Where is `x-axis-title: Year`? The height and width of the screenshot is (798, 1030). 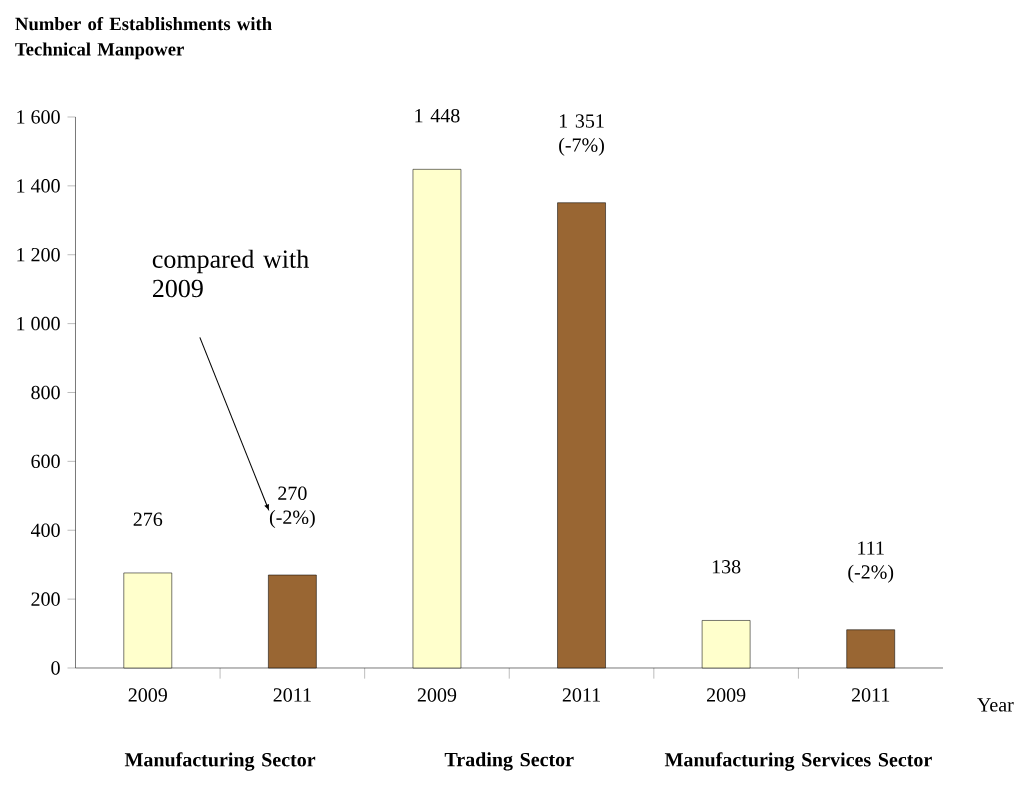
x-axis-title: Year is located at coordinates (995, 705).